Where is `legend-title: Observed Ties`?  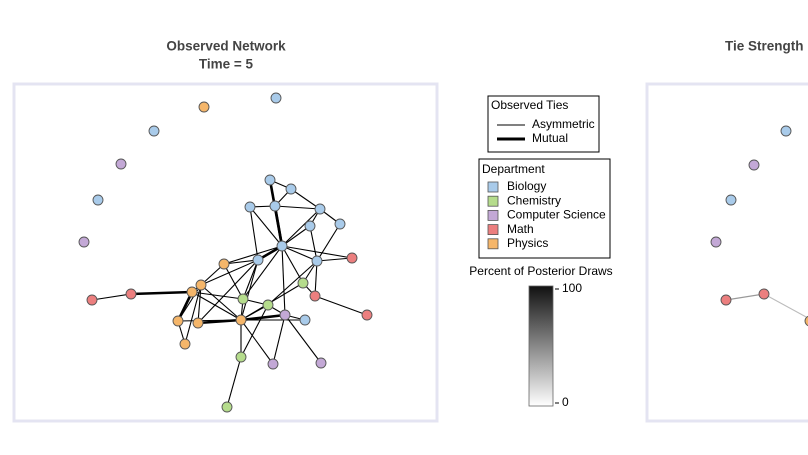 legend-title: Observed Ties is located at coordinates (529, 105).